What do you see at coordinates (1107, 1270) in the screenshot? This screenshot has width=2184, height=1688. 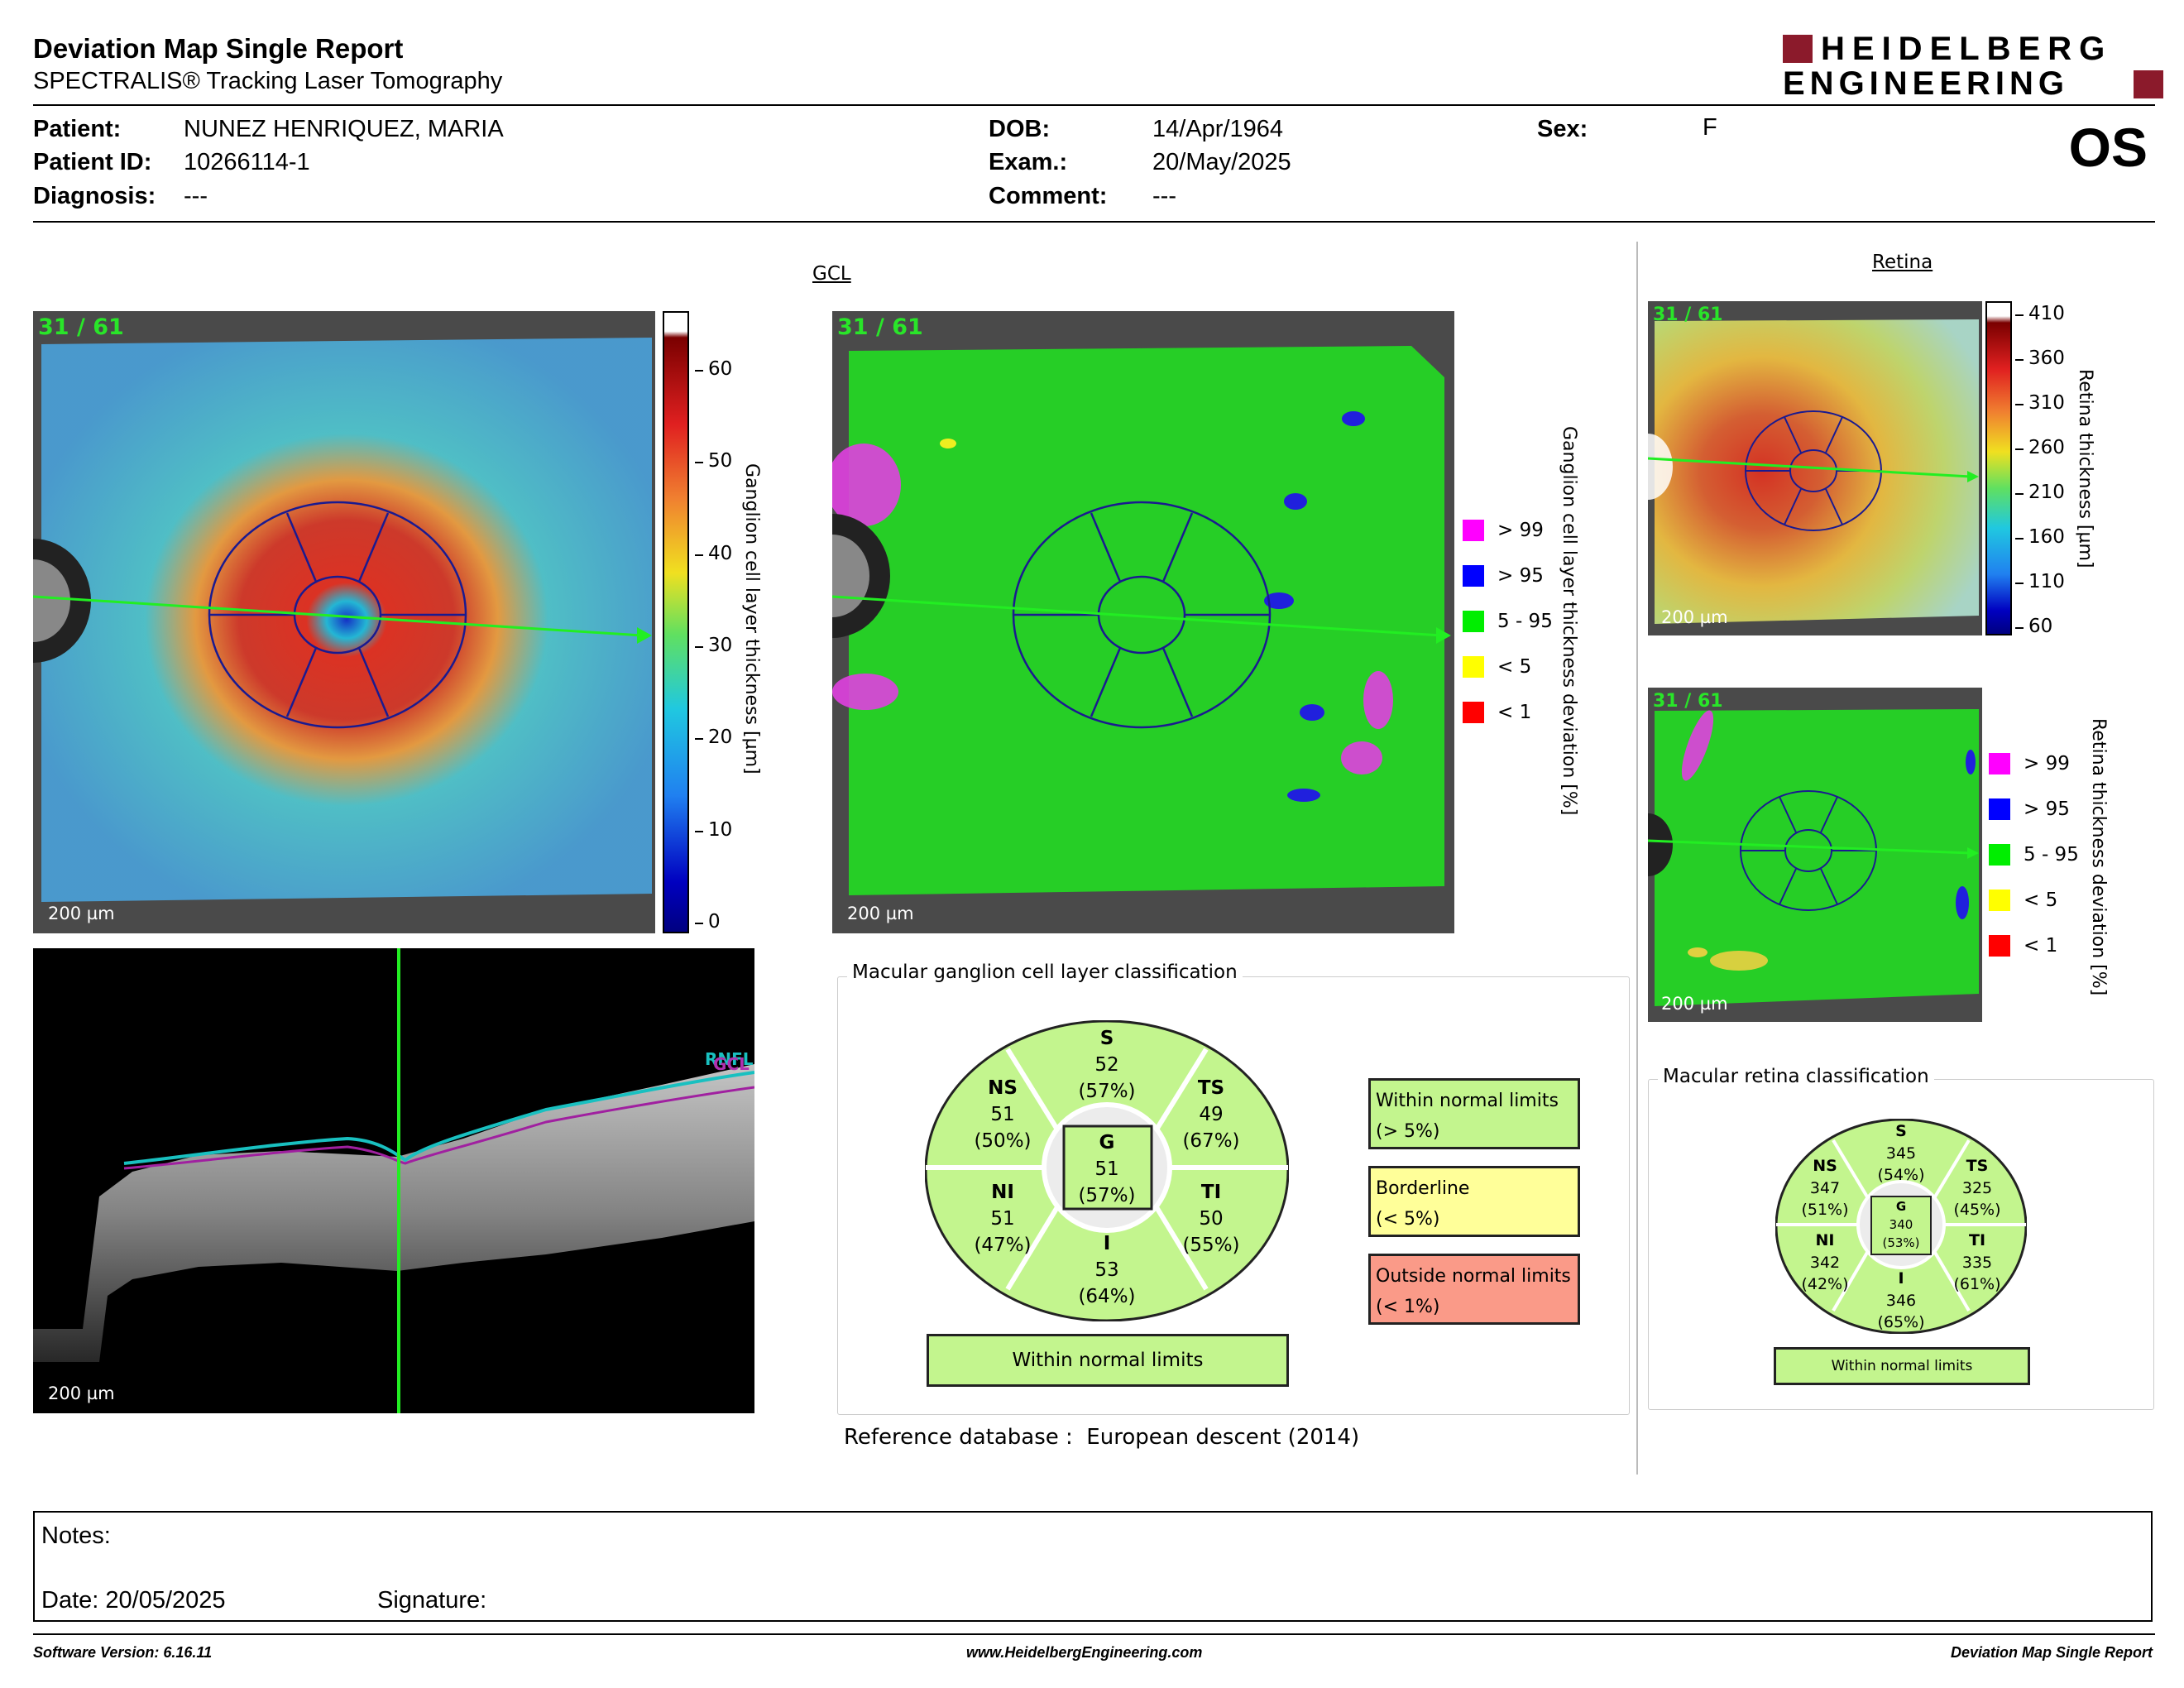 I see `gcl-sector-i: I 53 (64%)` at bounding box center [1107, 1270].